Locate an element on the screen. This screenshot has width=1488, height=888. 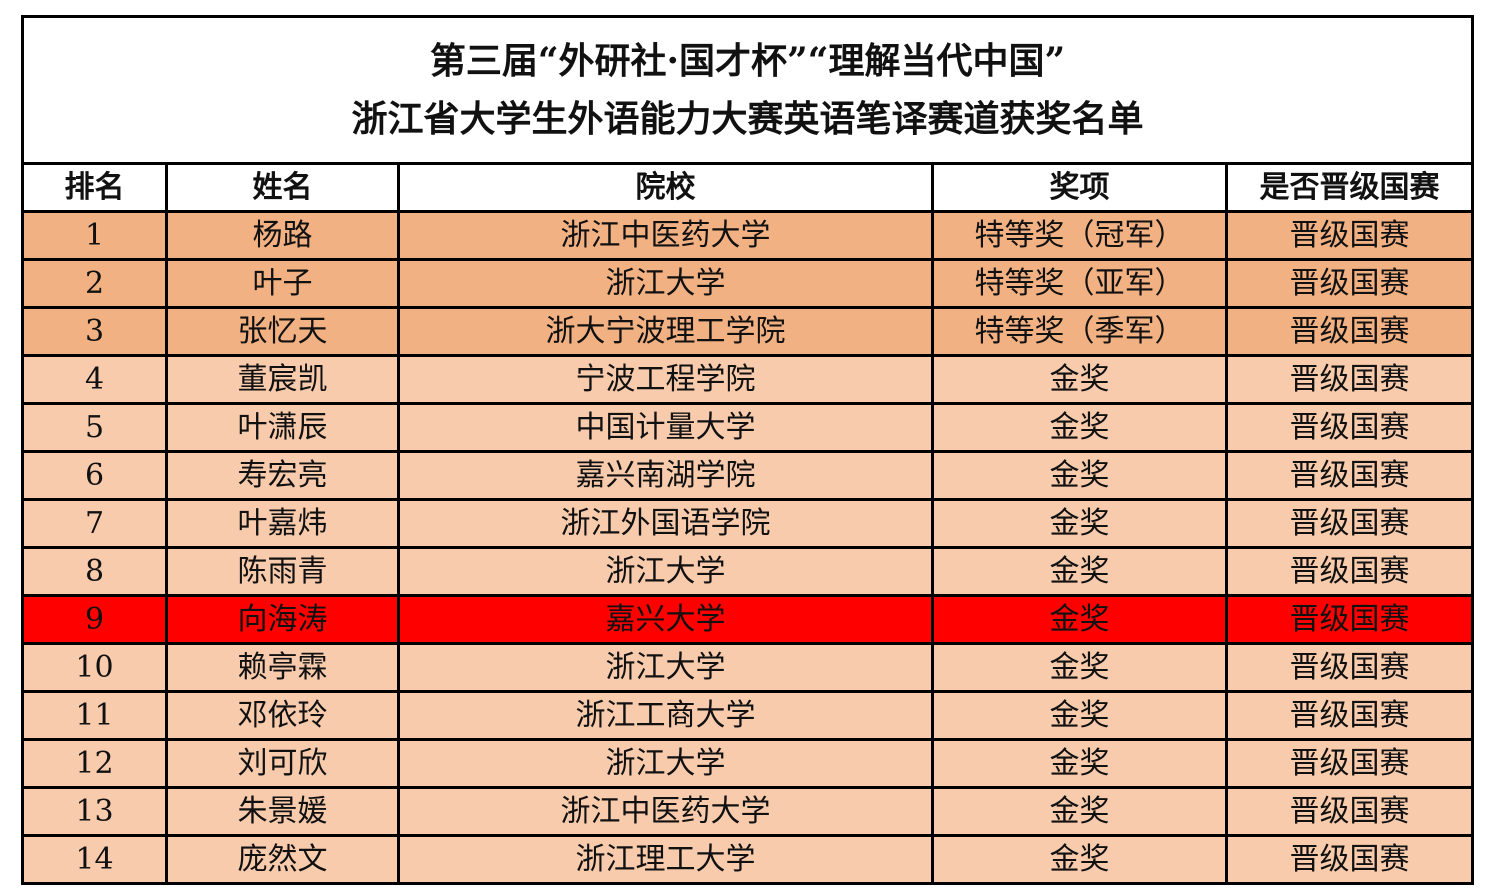
table-row: 4 董宸凯 宁波工程学院 金奖 晋级国赛 is located at coordinates (748, 379).